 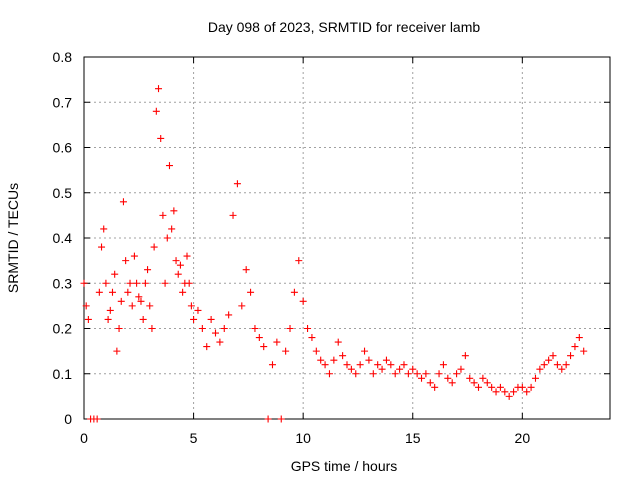 What do you see at coordinates (13, 238) in the screenshot?
I see `y-axis-label: SRMTID / TECUs` at bounding box center [13, 238].